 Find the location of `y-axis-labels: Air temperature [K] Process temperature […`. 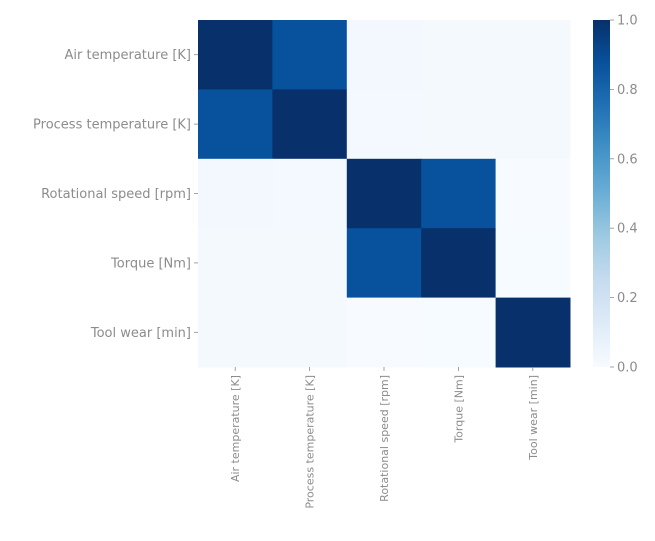

y-axis-labels: Air temperature [K] Process temperature [… is located at coordinates (115, 194).